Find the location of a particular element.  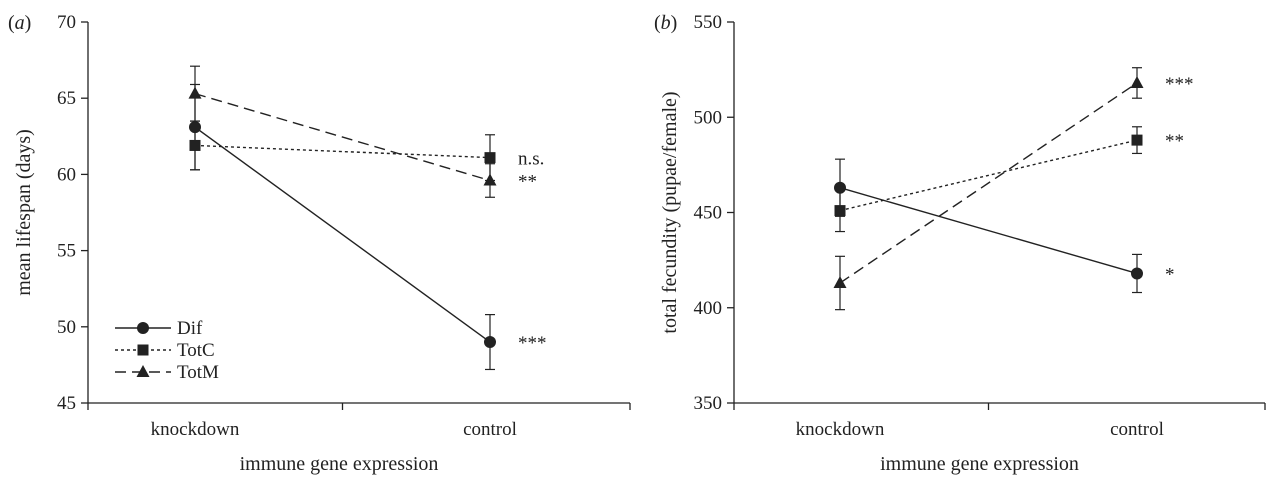

y-tick-label: 550 is located at coordinates (708, 22).